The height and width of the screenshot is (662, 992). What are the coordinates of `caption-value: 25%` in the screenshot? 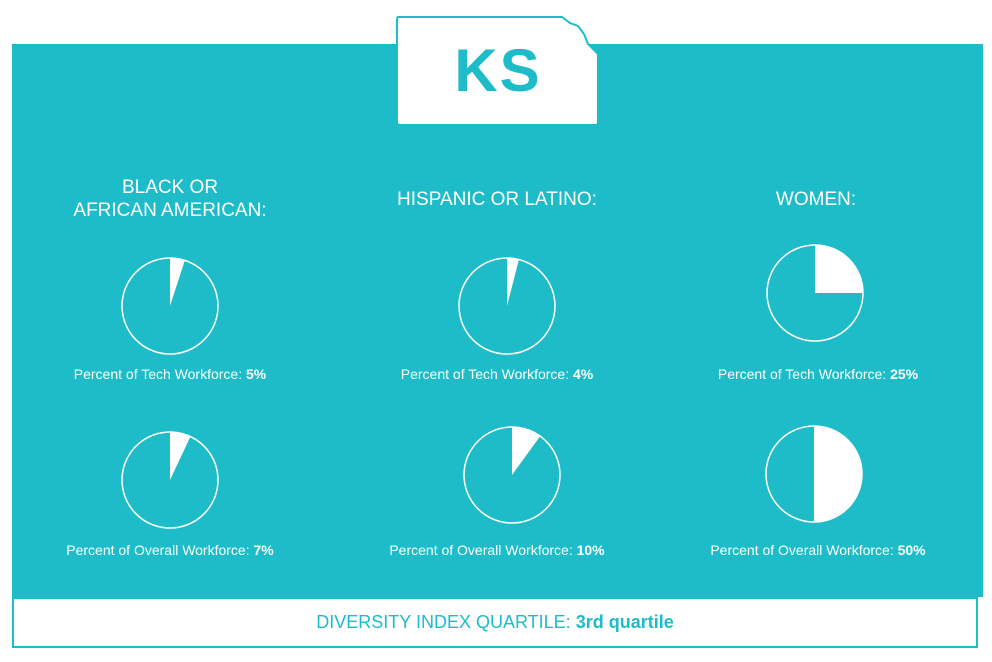 It's located at (904, 374).